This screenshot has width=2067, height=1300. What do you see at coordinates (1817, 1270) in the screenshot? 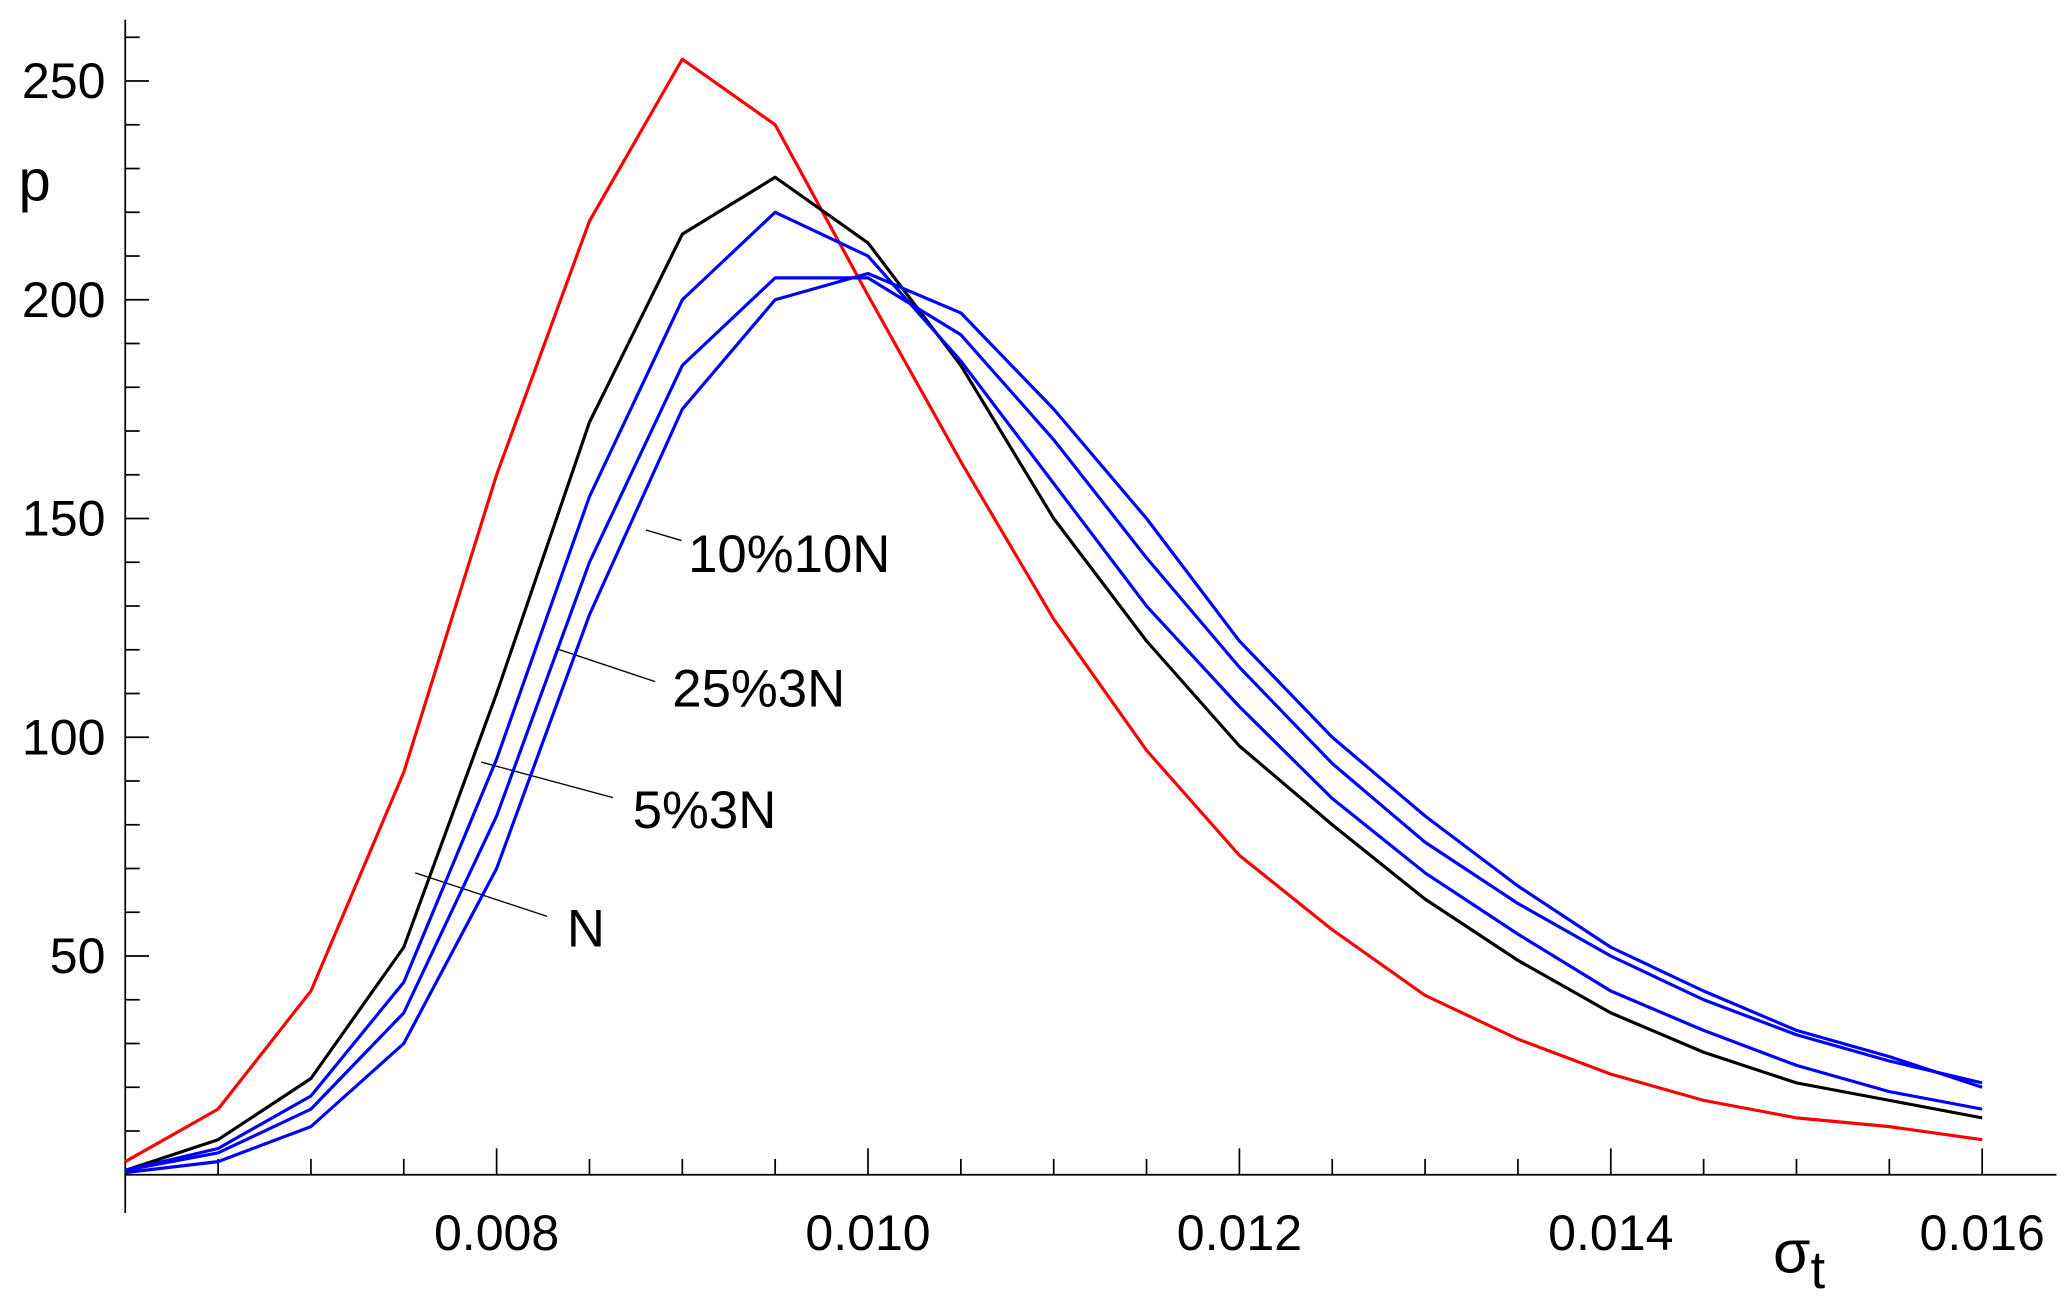
I see `x-axis-label-subscript: t` at bounding box center [1817, 1270].